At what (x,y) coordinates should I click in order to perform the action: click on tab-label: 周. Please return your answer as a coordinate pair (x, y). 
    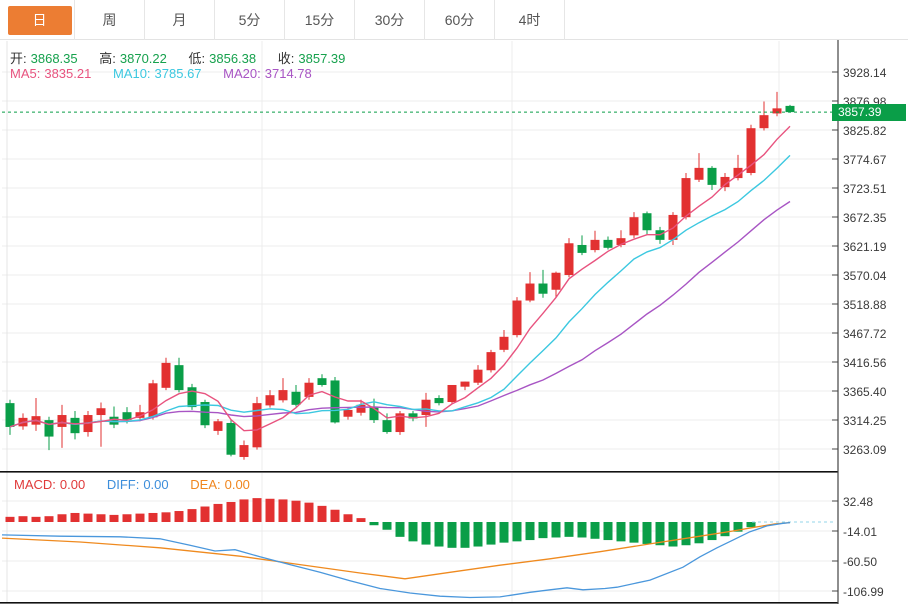
    Looking at the image, I should click on (109, 20).